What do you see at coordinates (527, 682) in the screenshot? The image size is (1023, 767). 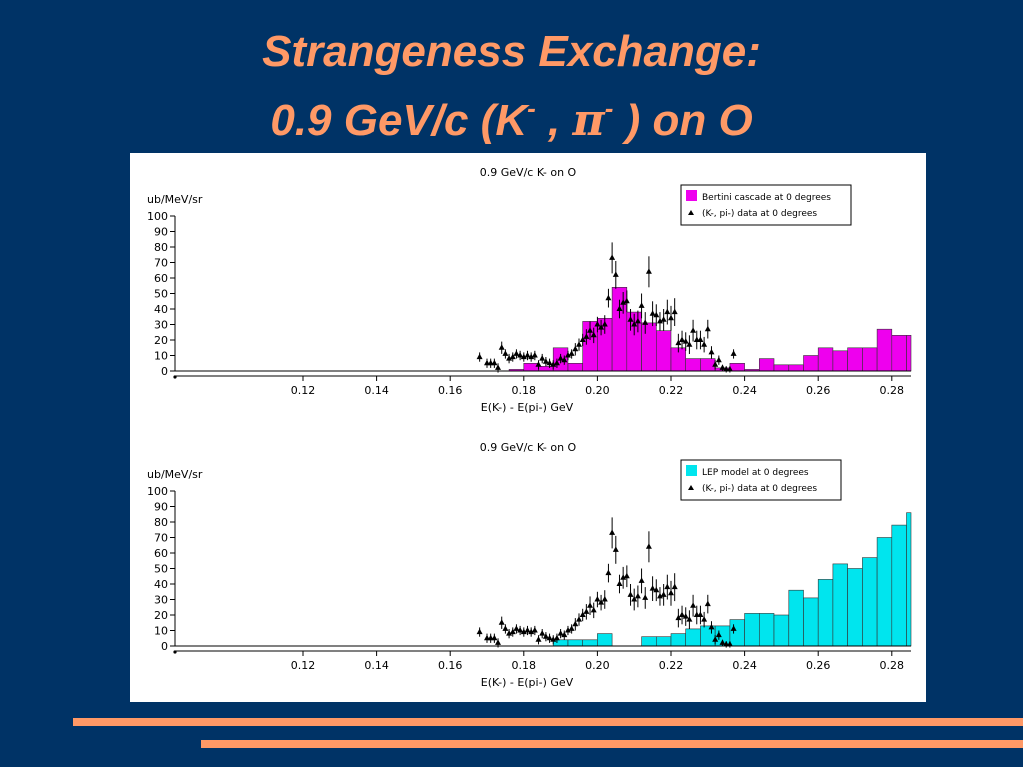 I see `x-axis-label: E(K-) - E(pi-) GeV` at bounding box center [527, 682].